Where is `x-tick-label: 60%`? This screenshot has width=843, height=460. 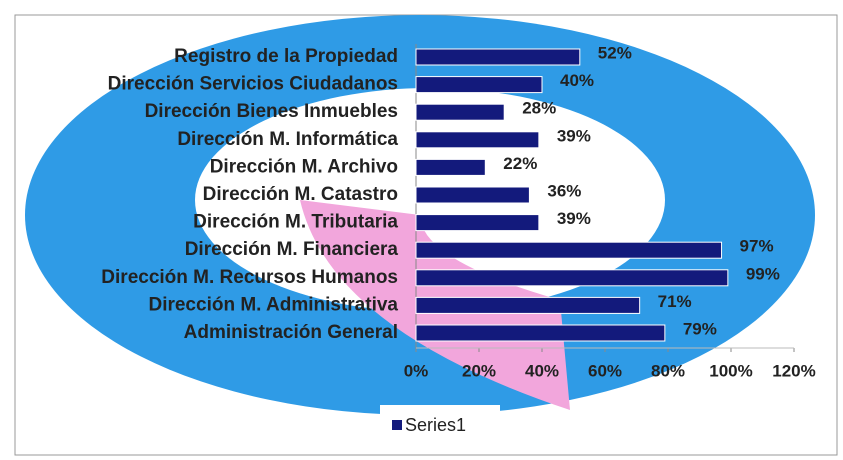
x-tick-label: 60% is located at coordinates (605, 370).